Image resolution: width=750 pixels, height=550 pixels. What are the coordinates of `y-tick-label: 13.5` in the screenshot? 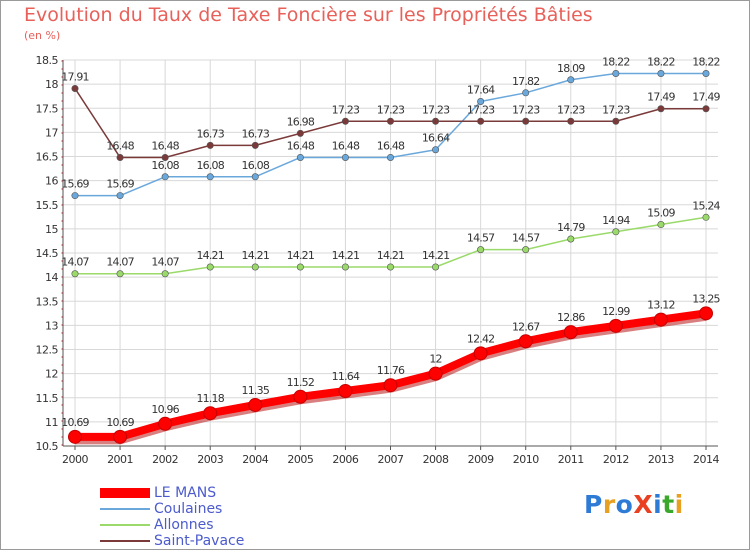 It's located at (47, 301).